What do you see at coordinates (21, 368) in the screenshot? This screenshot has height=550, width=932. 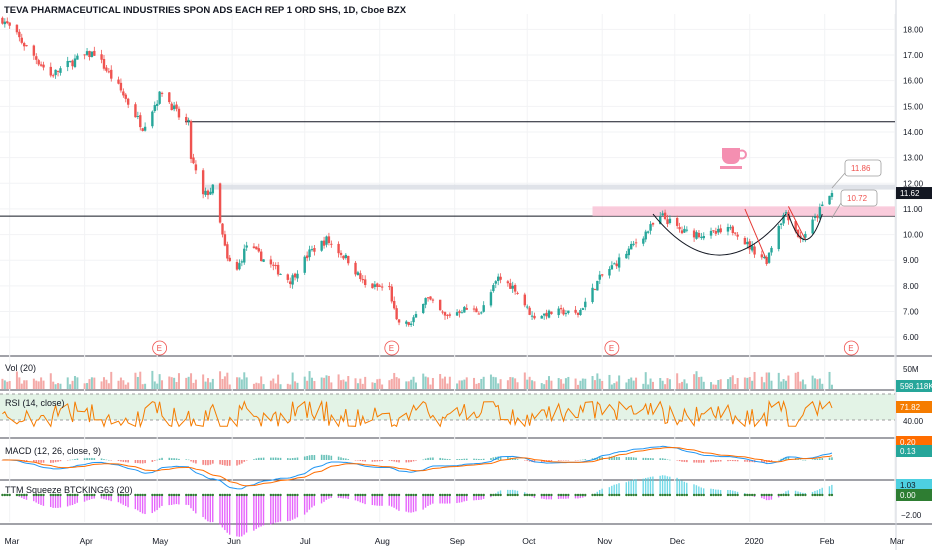 I see `volume-pane-label: Vol (20)` at bounding box center [21, 368].